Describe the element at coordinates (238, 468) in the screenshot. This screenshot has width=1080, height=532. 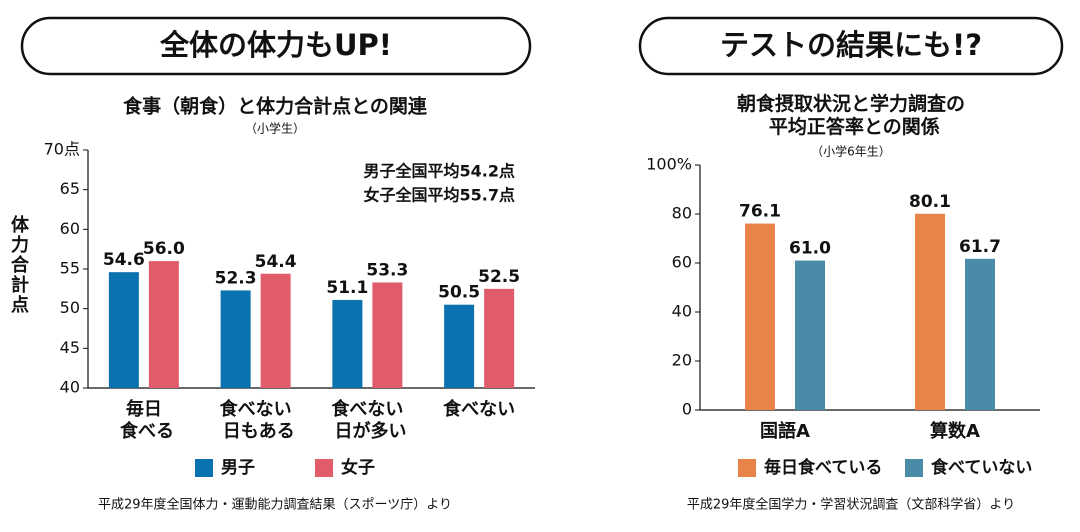
I see `legend-label: 男子` at that location.